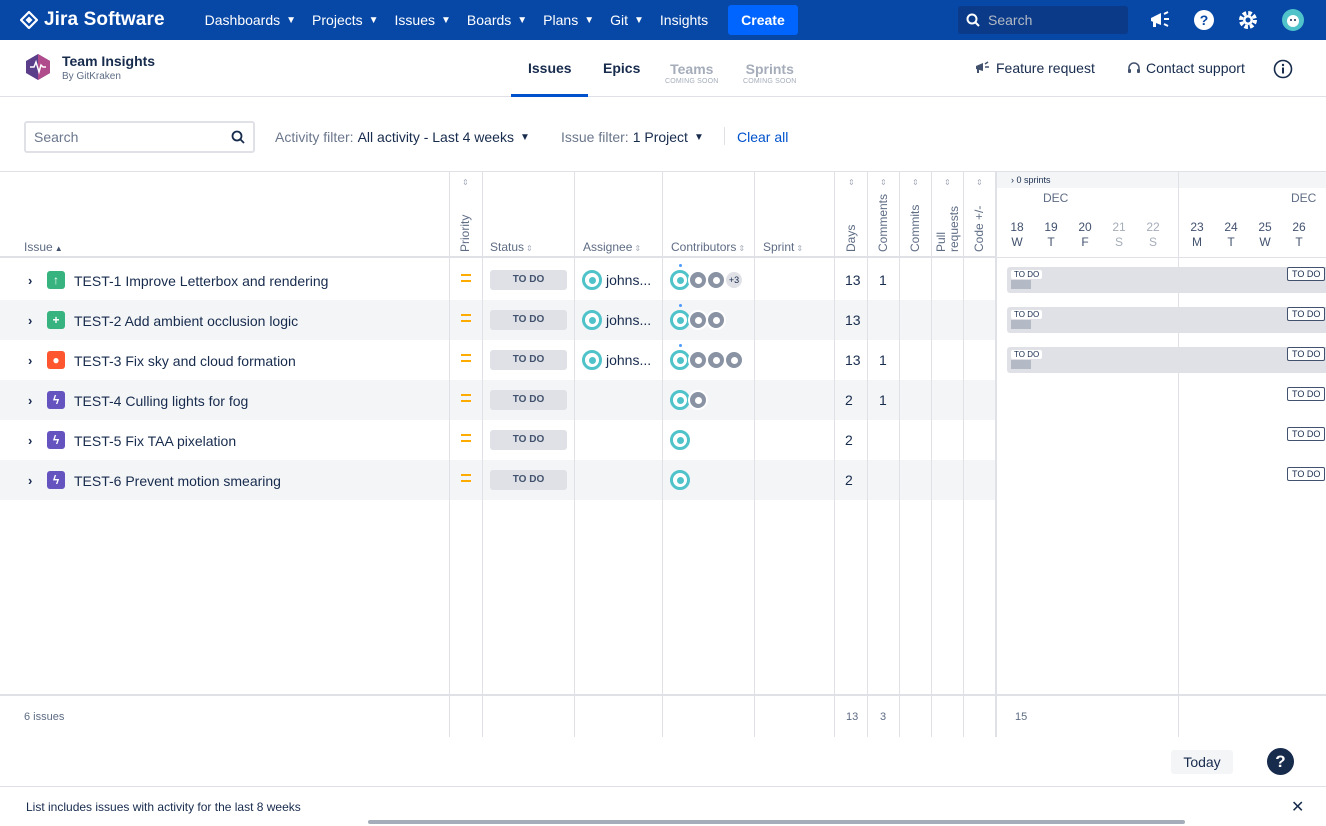 The width and height of the screenshot is (1326, 826). I want to click on jira-logo: Jira Software, so click(92, 20).